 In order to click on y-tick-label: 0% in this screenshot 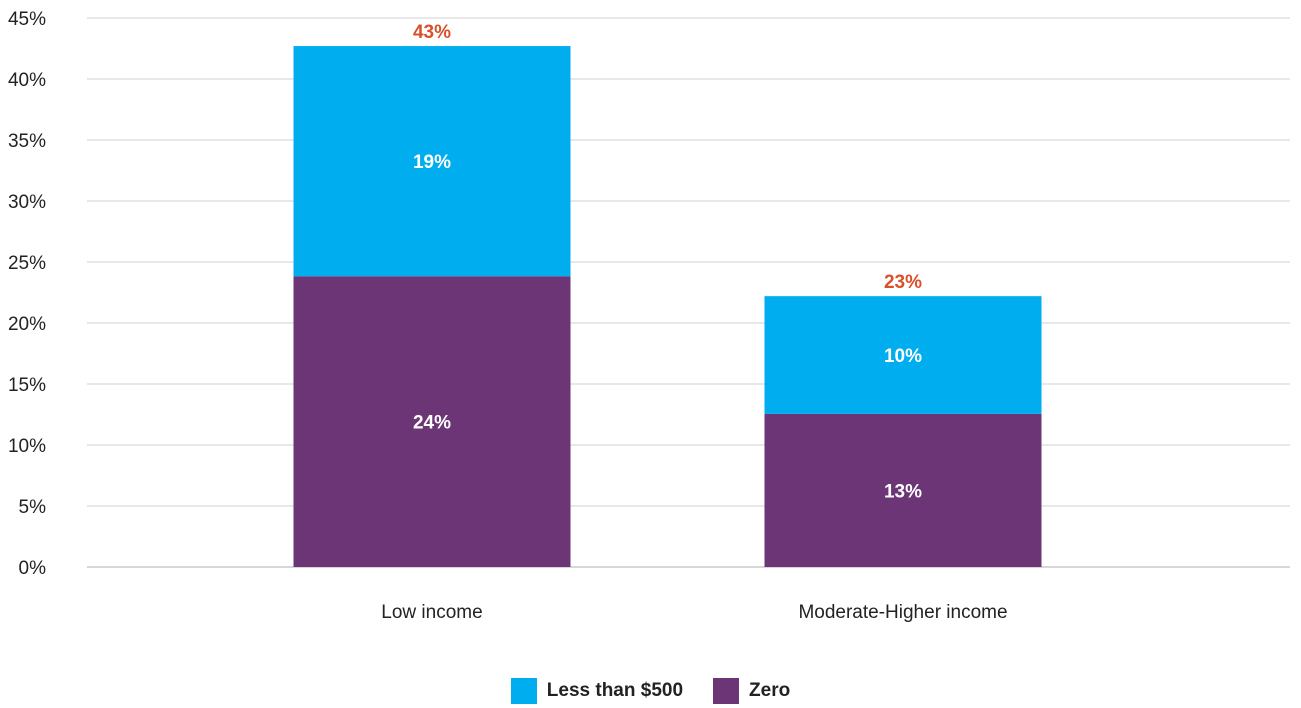, I will do `click(33, 568)`.